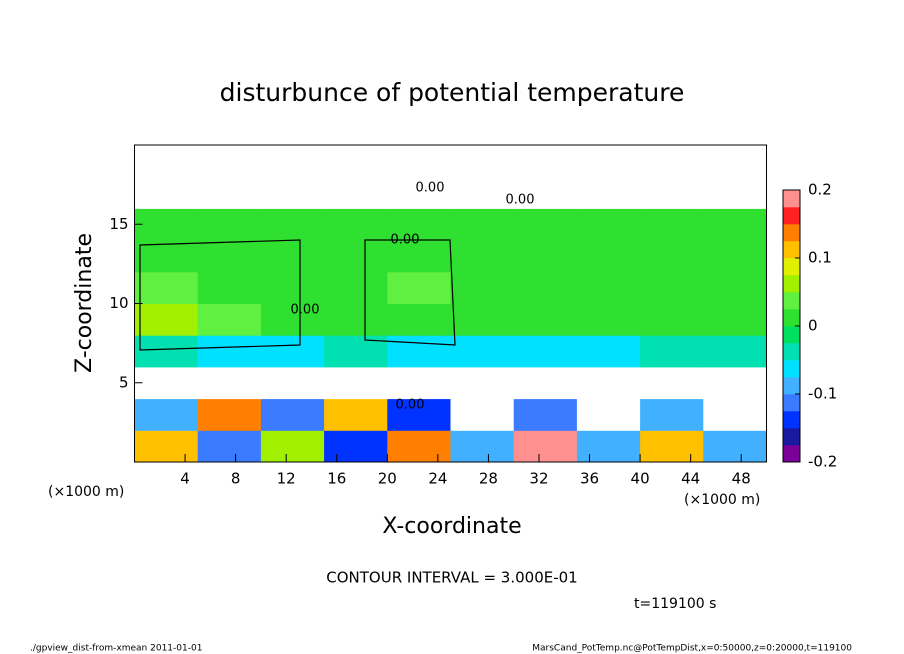  What do you see at coordinates (822, 462) in the screenshot?
I see `colorbar-tick-label: -0.2` at bounding box center [822, 462].